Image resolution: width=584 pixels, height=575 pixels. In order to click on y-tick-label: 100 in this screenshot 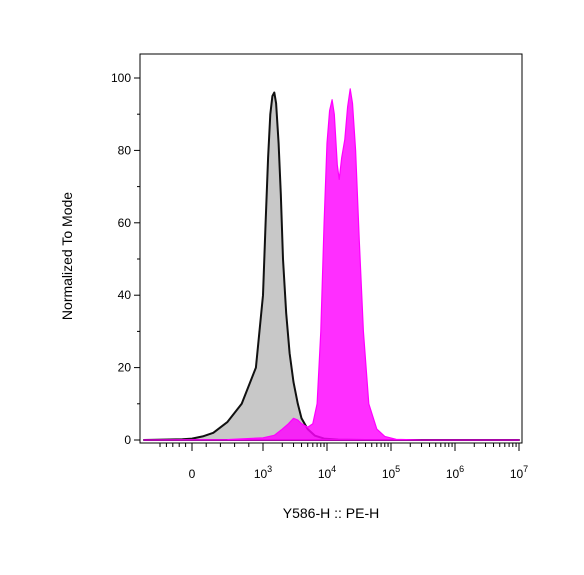, I will do `click(121, 78)`.